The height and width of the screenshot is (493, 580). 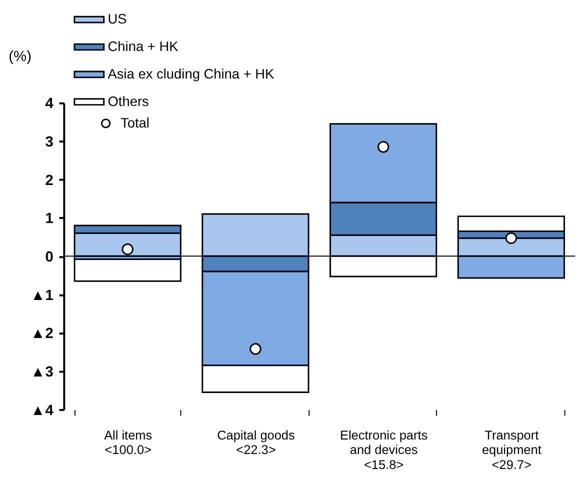 What do you see at coordinates (42, 296) in the screenshot?
I see `y-tick-label: ▲1` at bounding box center [42, 296].